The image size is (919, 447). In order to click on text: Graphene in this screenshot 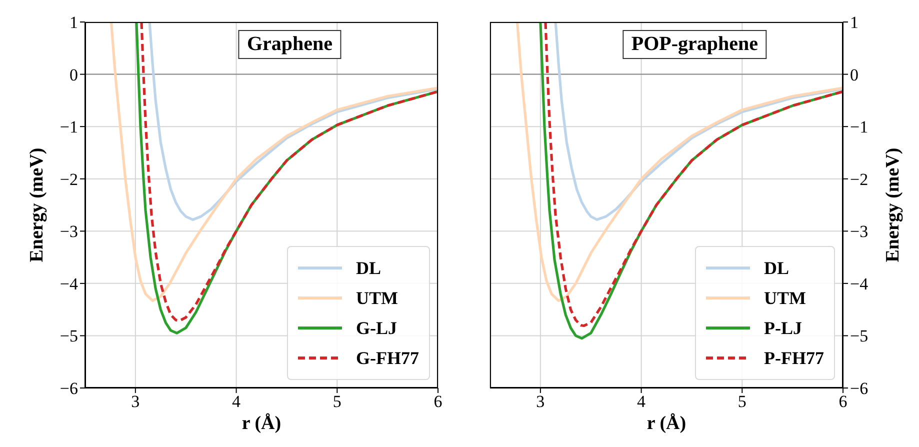, I will do `click(290, 44)`.